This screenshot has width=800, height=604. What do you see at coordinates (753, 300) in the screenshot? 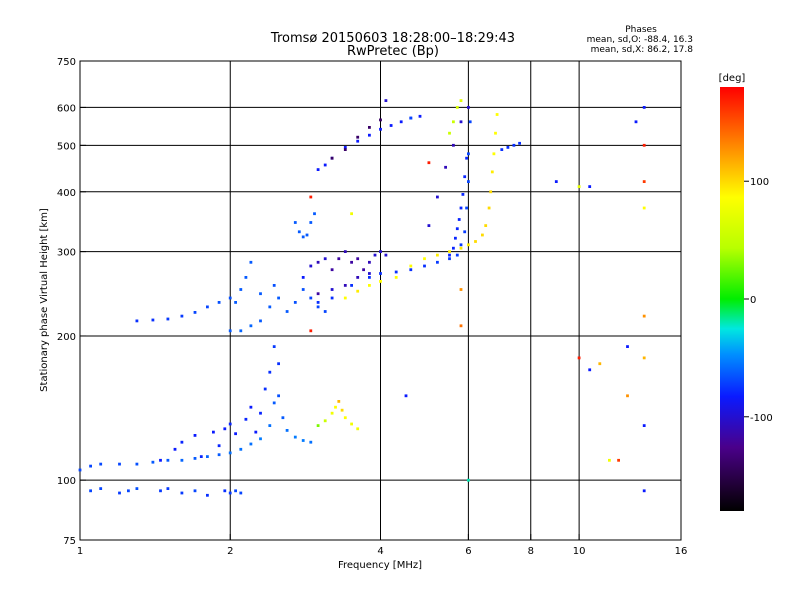
I see `colorbar-tick-label: 0` at bounding box center [753, 300].